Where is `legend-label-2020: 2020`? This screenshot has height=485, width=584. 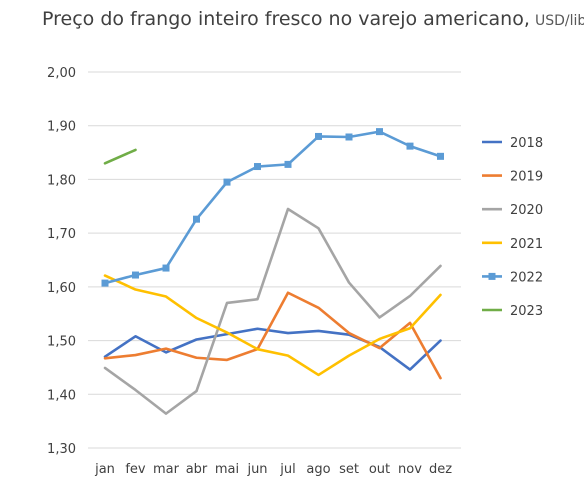 legend-label-2020: 2020 is located at coordinates (526, 210).